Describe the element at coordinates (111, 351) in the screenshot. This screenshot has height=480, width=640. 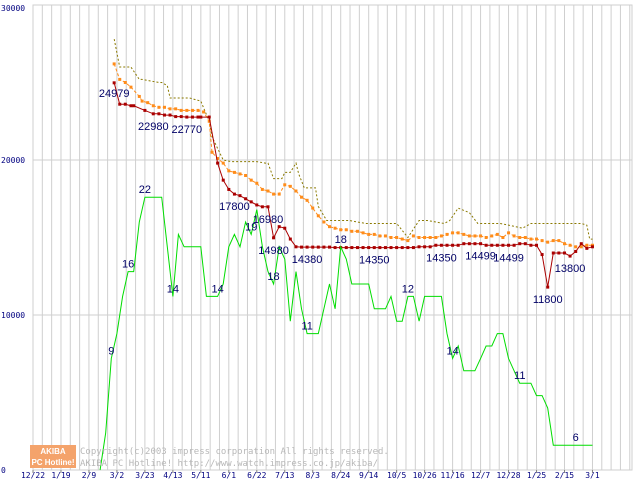
I see `data-label: 9` at that location.